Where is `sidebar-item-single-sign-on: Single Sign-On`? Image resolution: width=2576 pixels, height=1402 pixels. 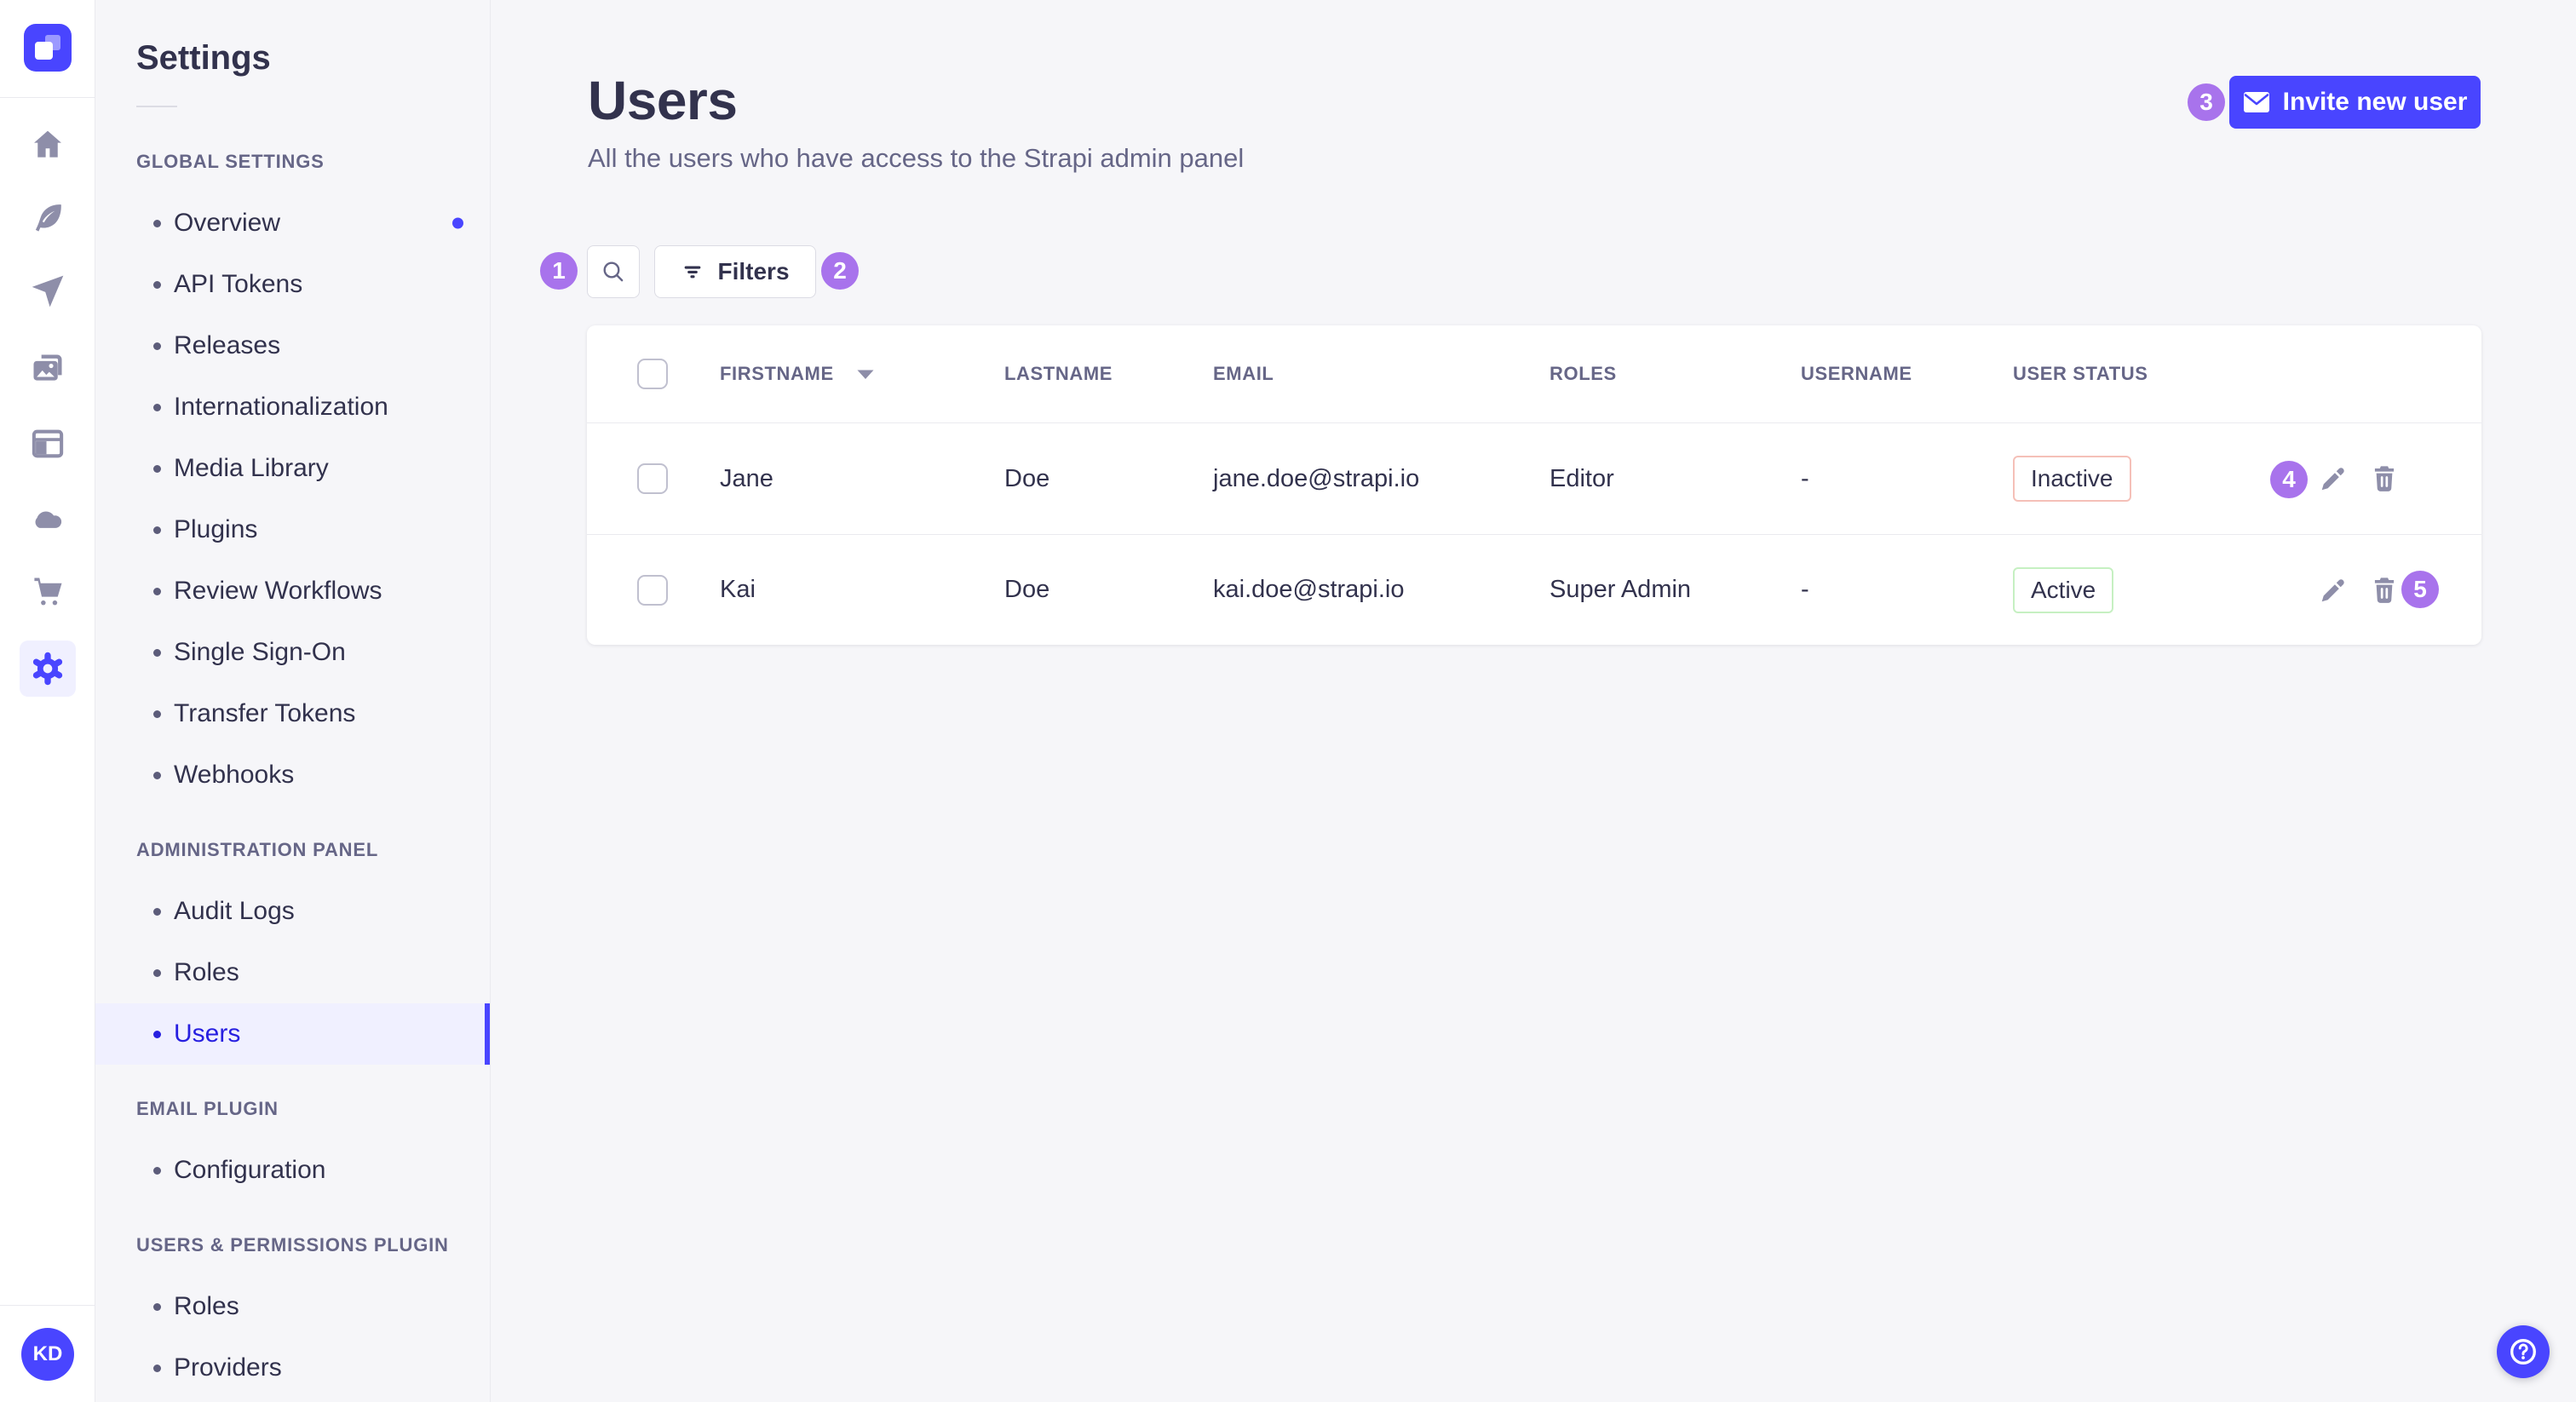 sidebar-item-single-sign-on: Single Sign-On is located at coordinates (292, 652).